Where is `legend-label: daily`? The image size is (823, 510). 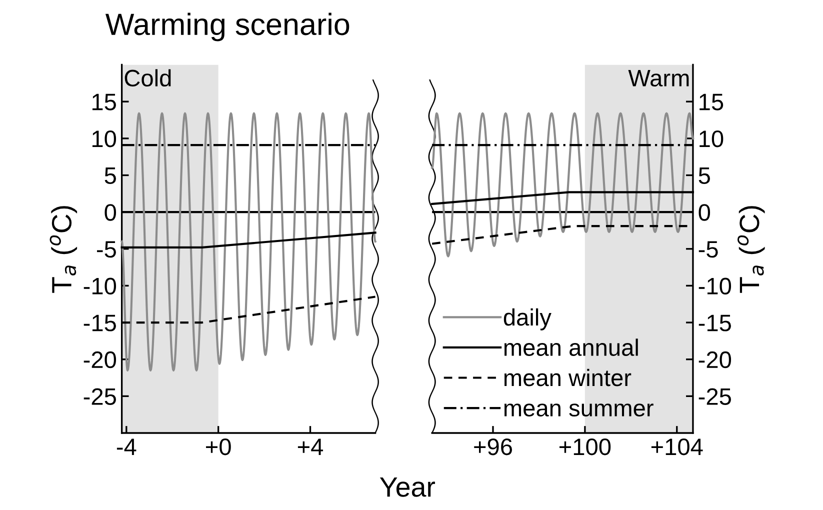
legend-label: daily is located at coordinates (528, 319).